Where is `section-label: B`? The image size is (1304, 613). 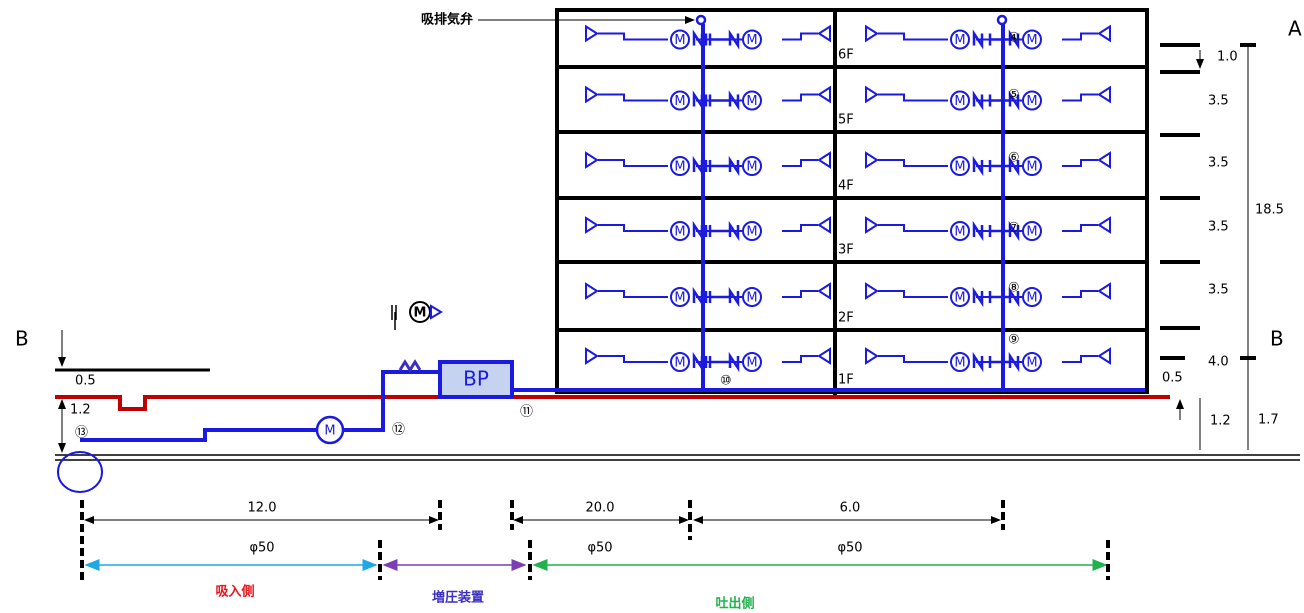
section-label: B is located at coordinates (22, 339).